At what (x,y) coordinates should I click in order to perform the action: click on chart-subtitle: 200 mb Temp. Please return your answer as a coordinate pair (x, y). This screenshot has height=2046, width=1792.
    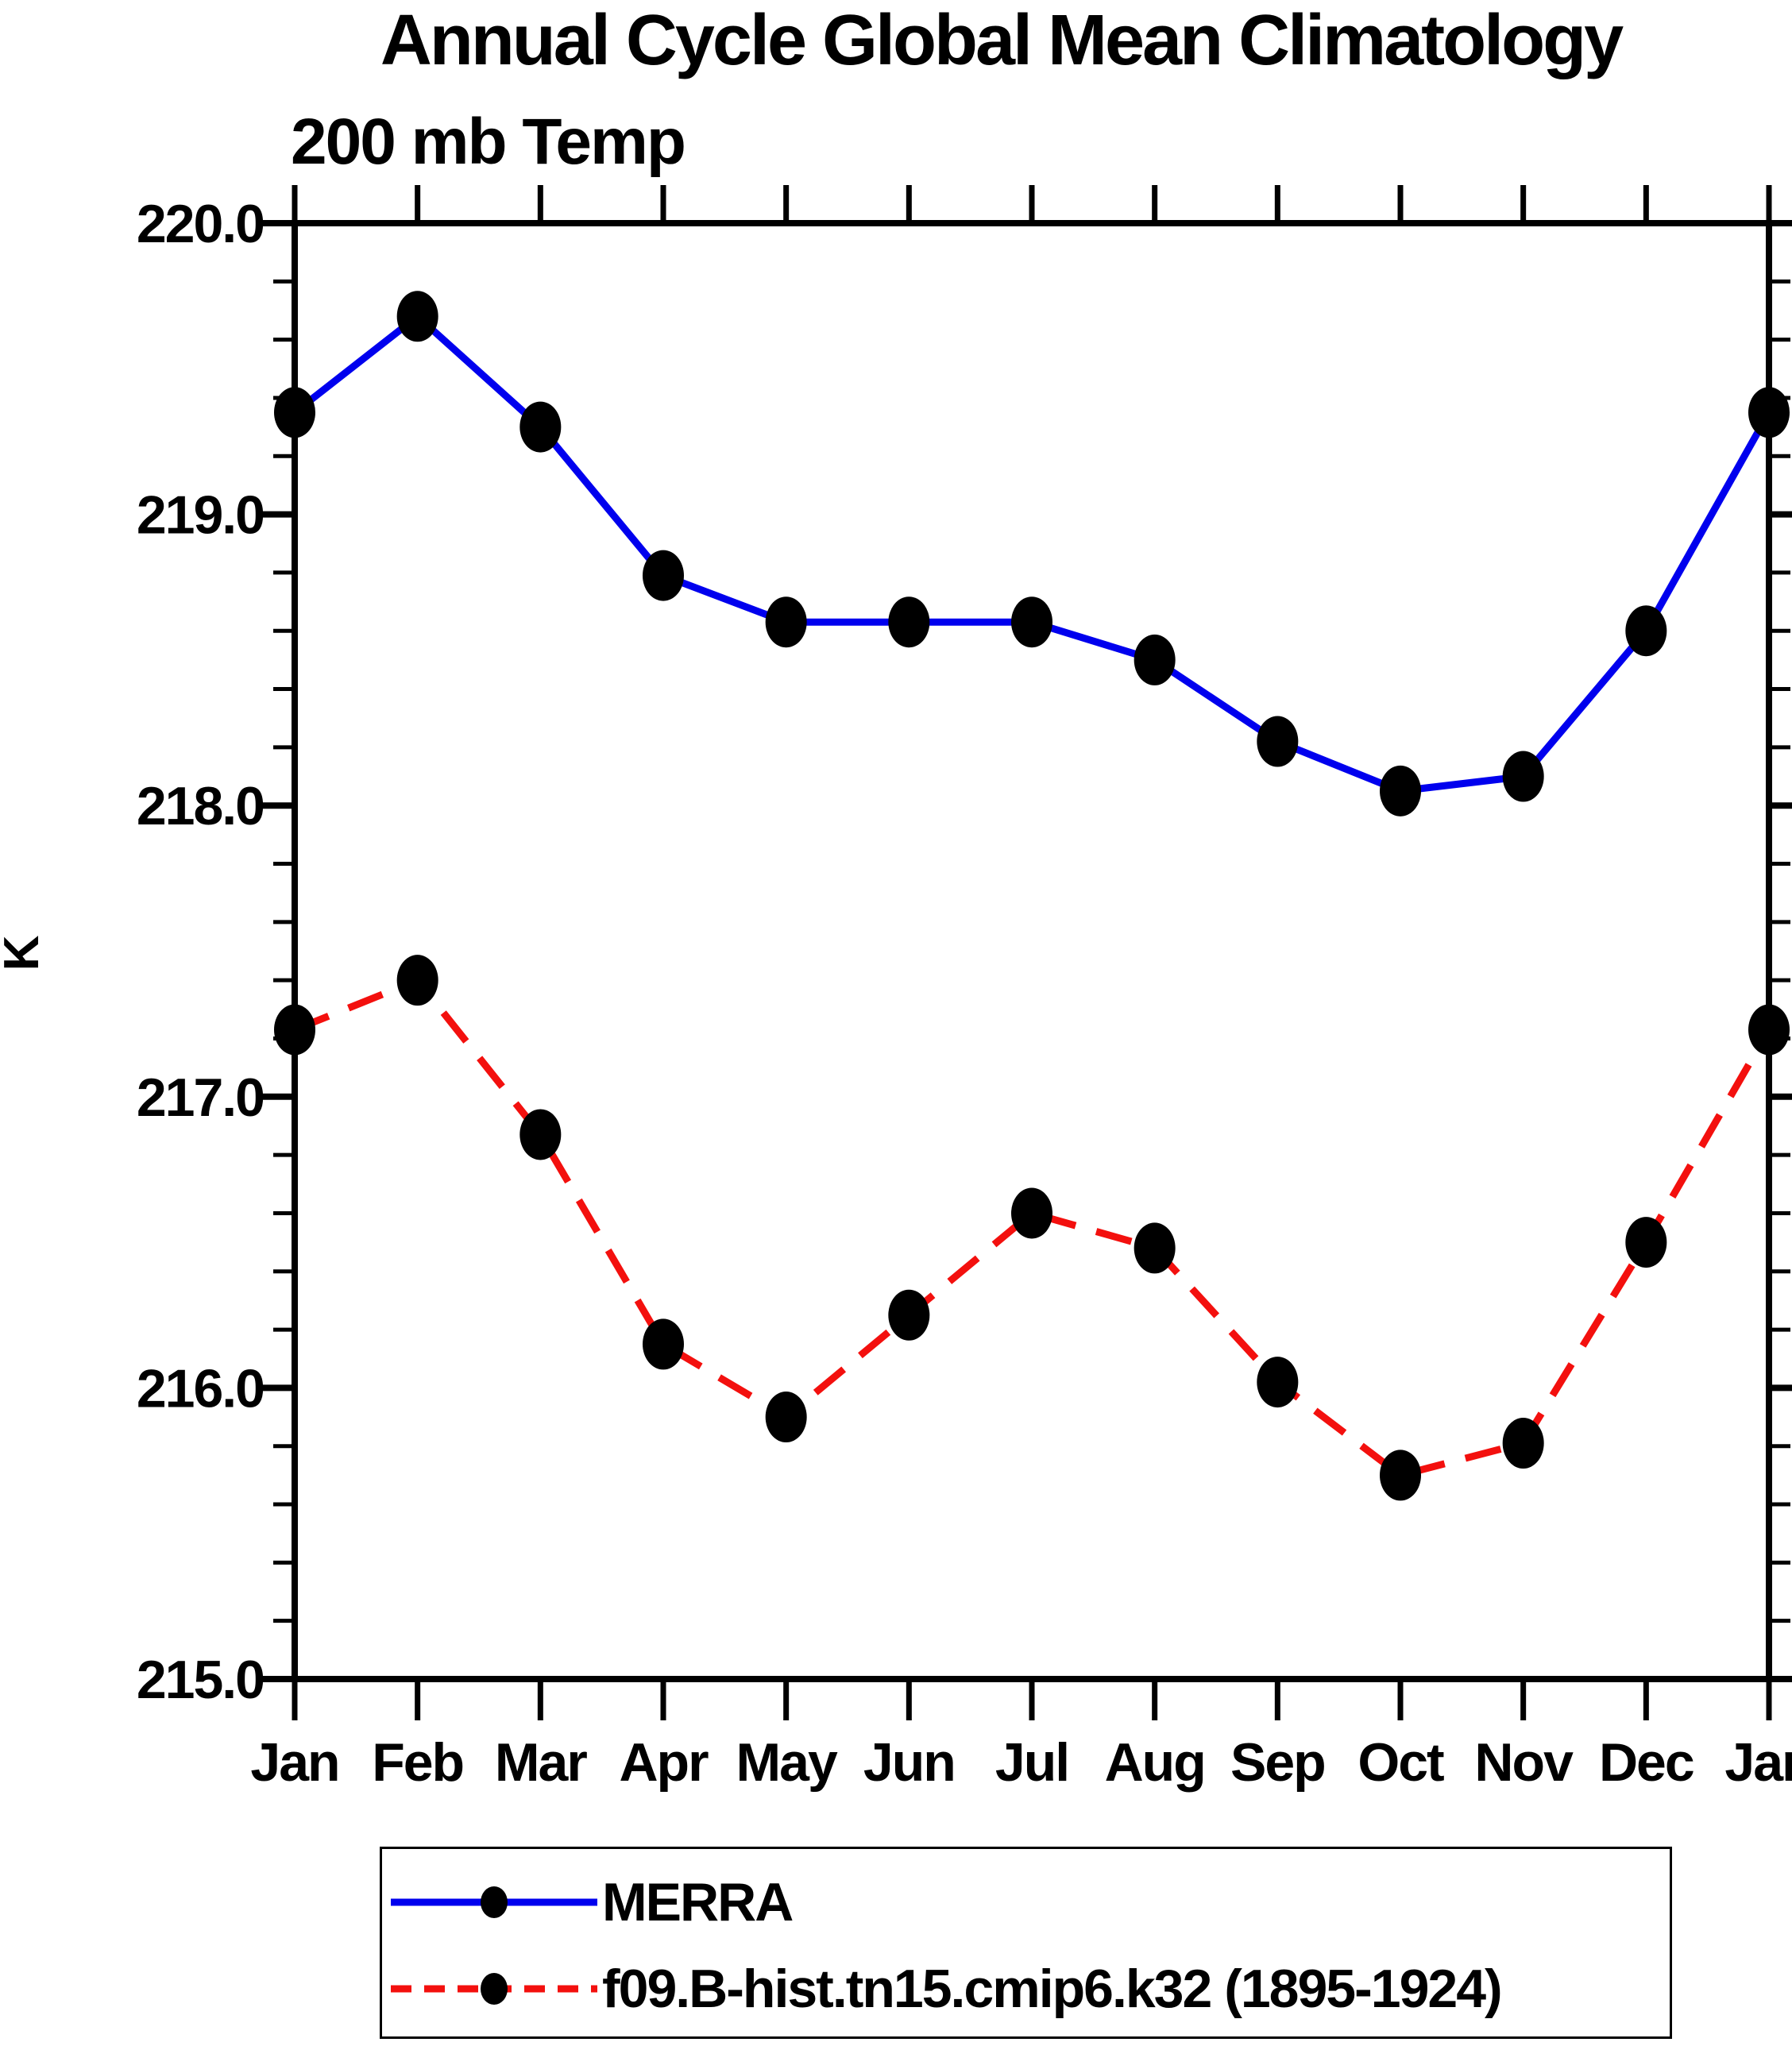
    Looking at the image, I should click on (488, 142).